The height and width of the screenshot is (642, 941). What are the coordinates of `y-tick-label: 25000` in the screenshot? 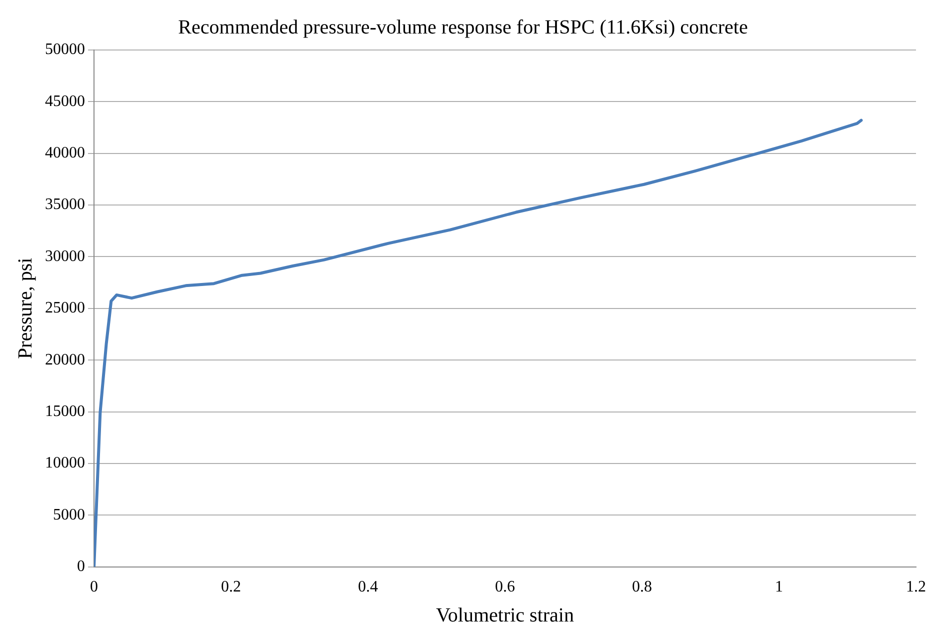 It's located at (65, 308).